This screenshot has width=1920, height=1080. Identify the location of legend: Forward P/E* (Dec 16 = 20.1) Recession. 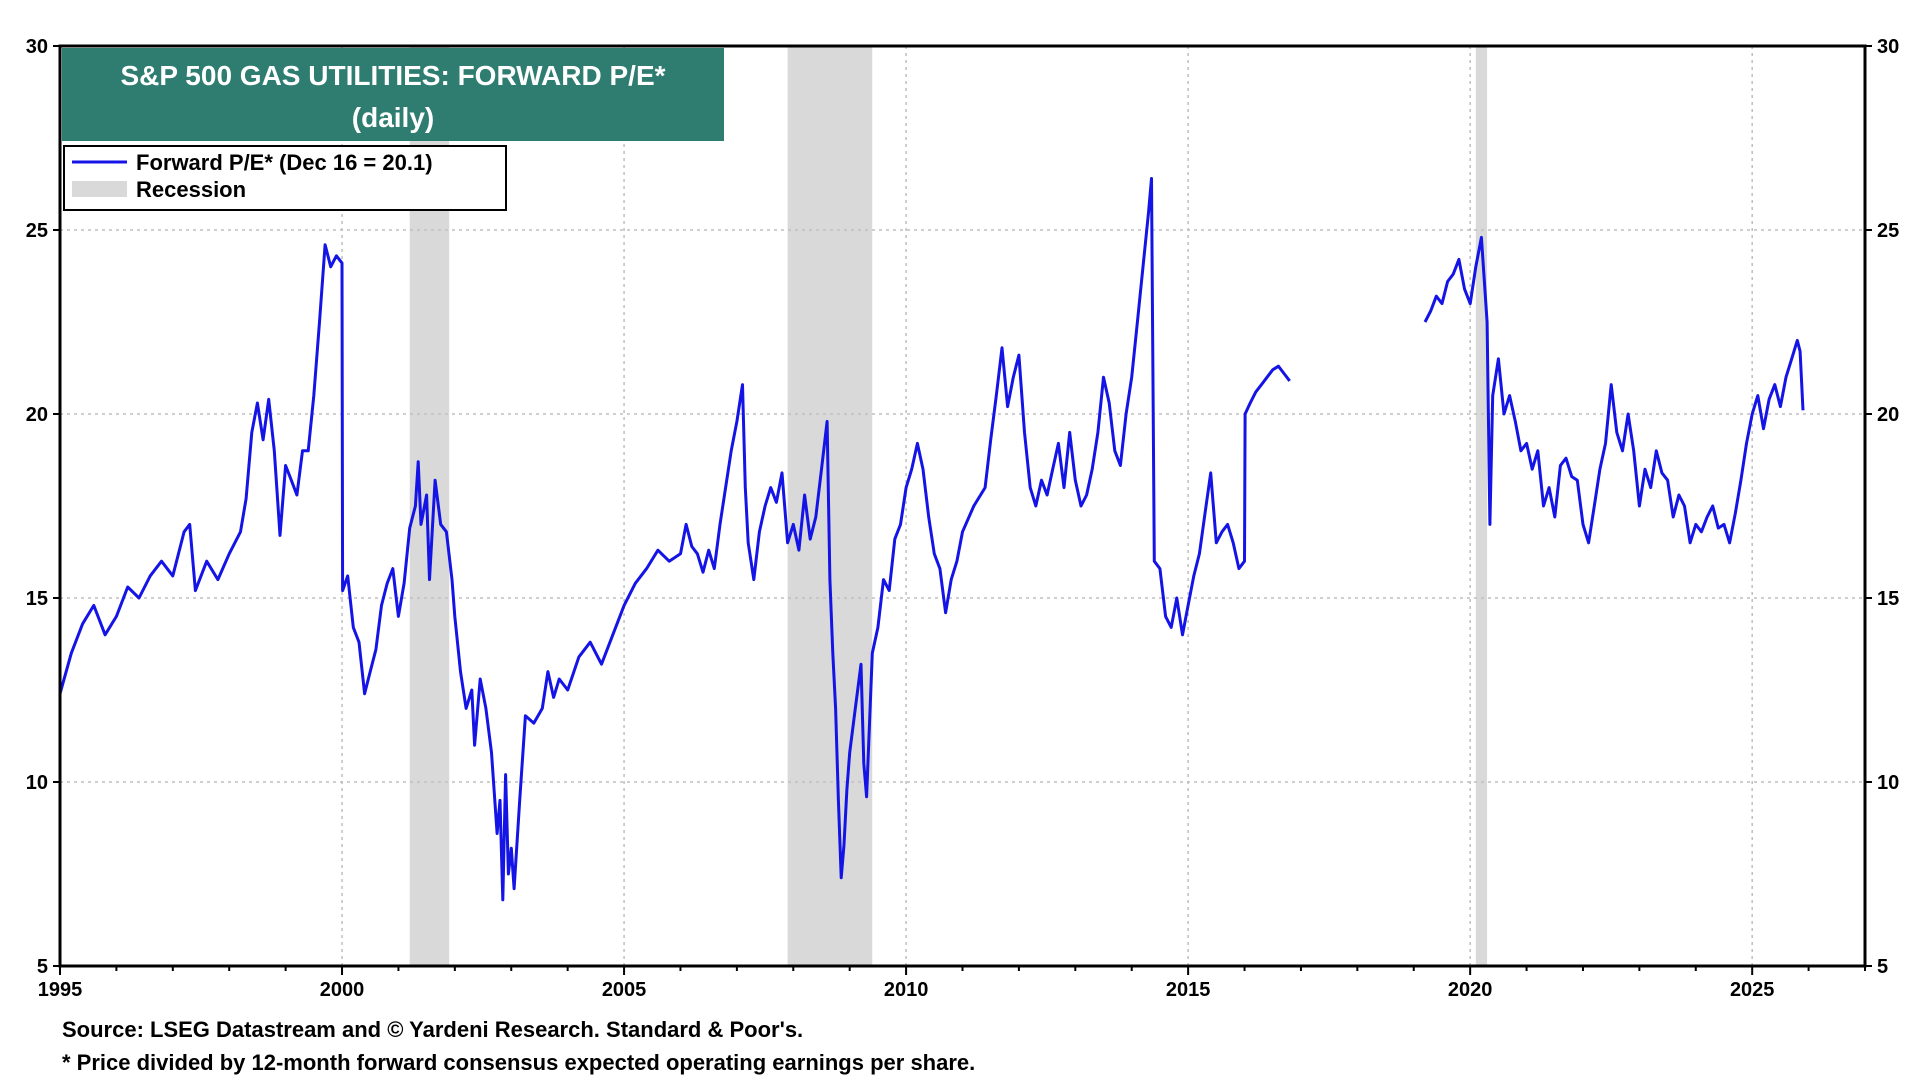
(285, 178).